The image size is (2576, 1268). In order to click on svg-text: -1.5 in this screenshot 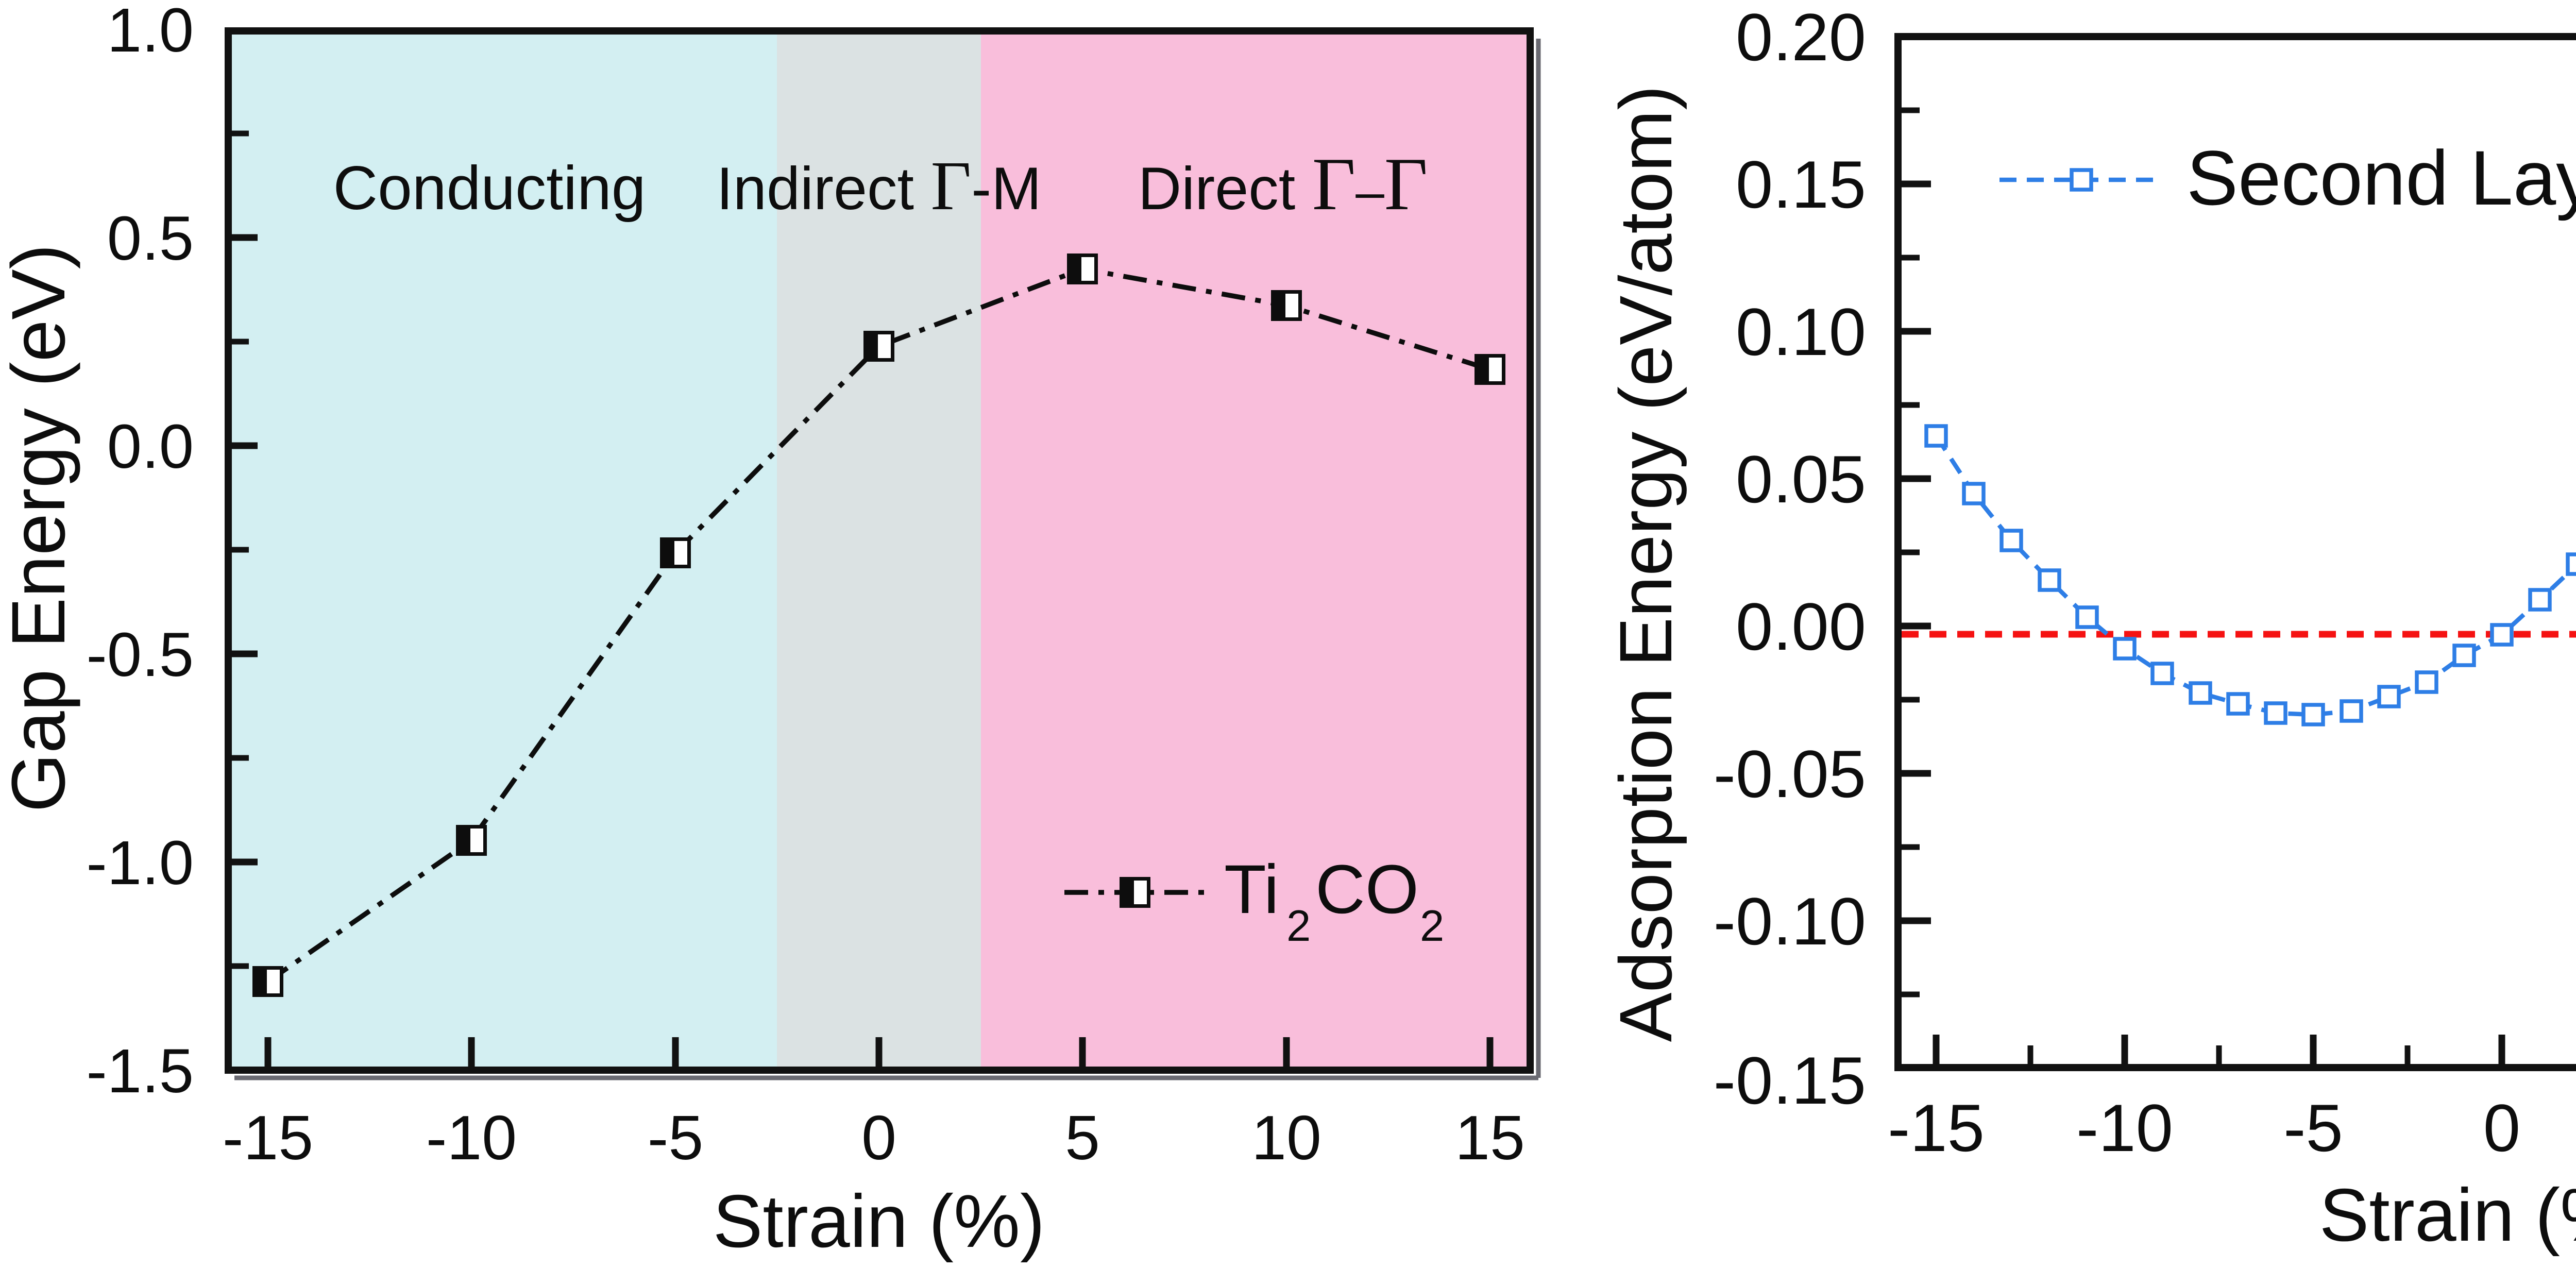, I will do `click(140, 1071)`.